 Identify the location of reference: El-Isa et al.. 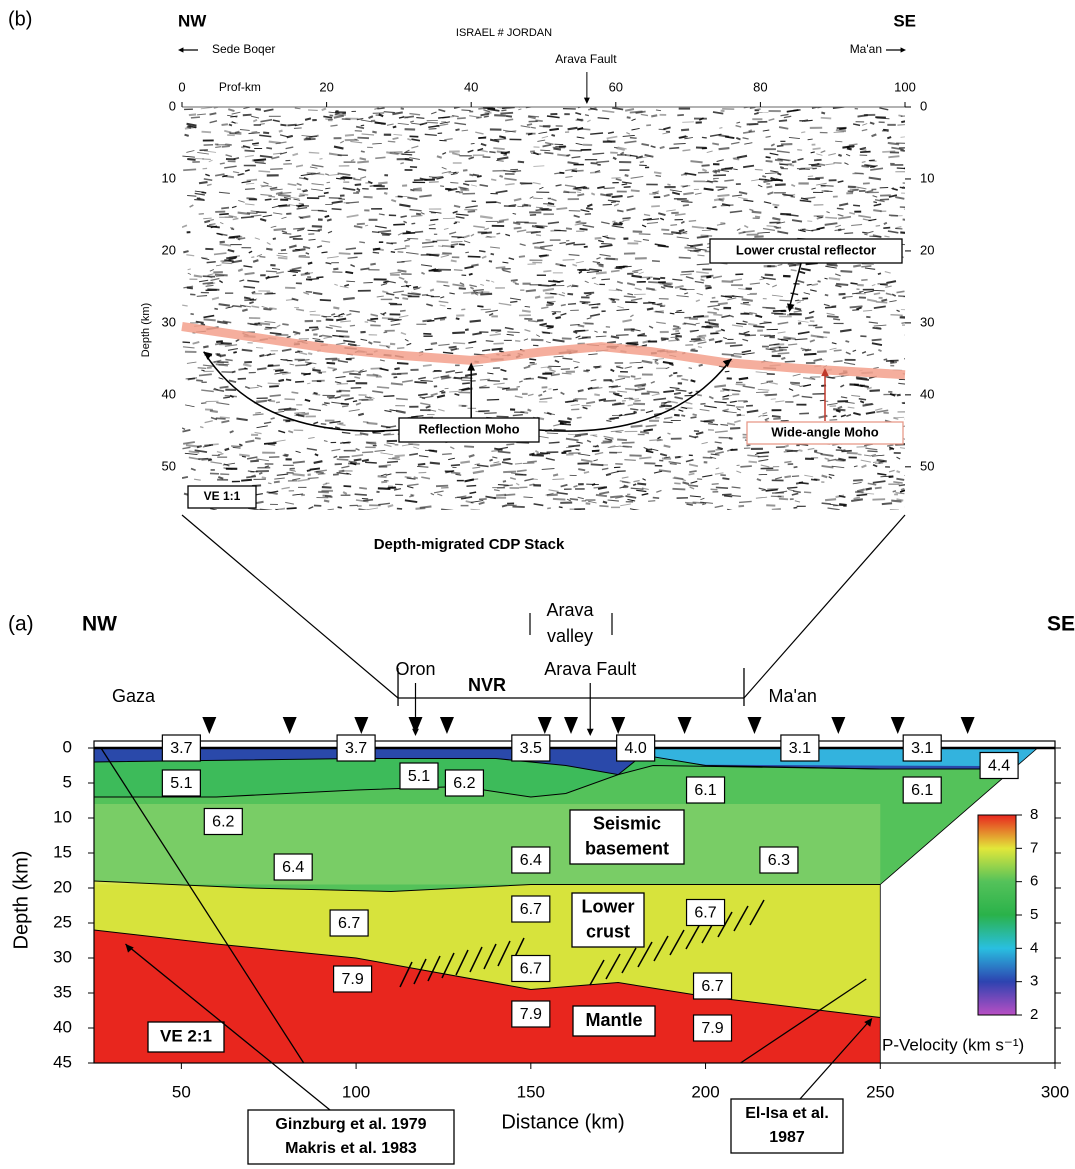
(787, 1113).